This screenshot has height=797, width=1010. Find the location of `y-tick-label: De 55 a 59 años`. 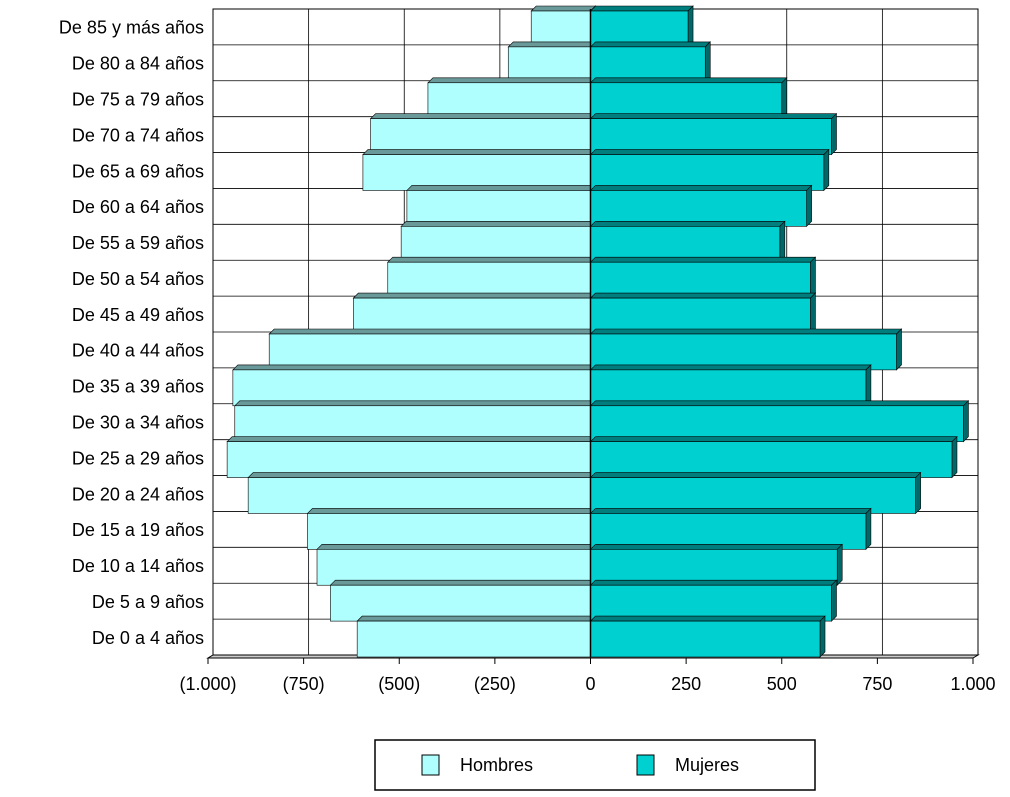

y-tick-label: De 55 a 59 años is located at coordinates (138, 243).